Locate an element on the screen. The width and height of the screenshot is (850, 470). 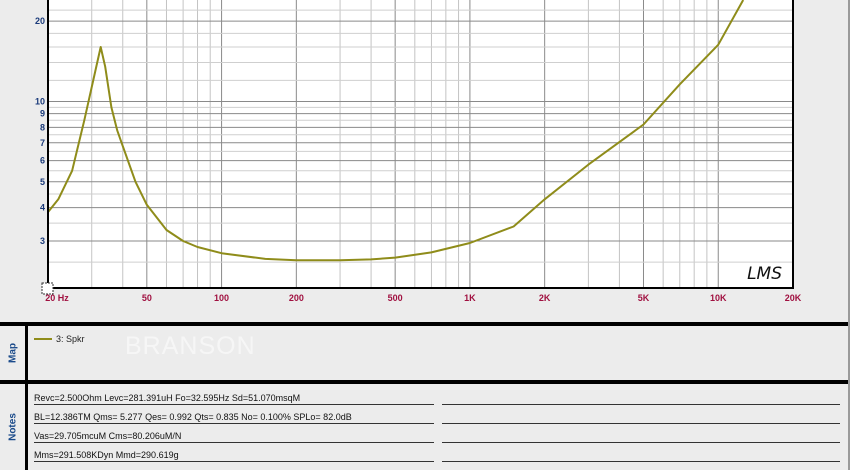
y-tick-label: 3 is located at coordinates (42, 241).